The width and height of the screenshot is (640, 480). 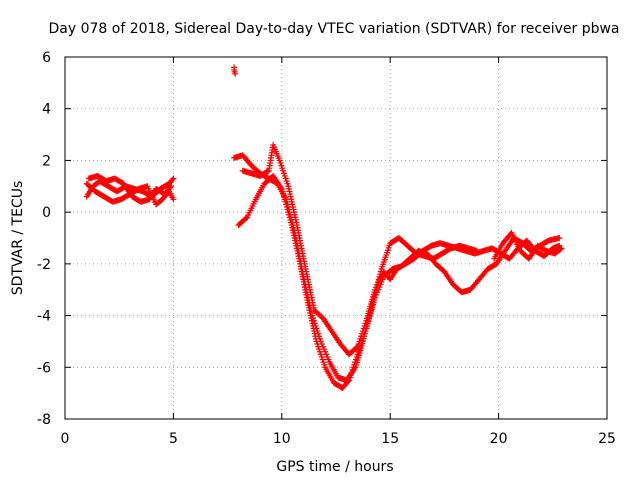 What do you see at coordinates (44, 317) in the screenshot?
I see `y-tick-label: -4` at bounding box center [44, 317].